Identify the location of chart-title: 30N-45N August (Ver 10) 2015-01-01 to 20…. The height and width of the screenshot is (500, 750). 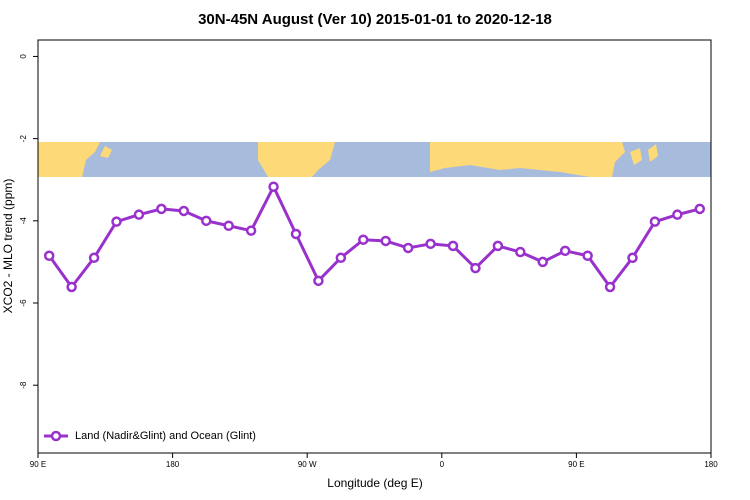
(375, 19).